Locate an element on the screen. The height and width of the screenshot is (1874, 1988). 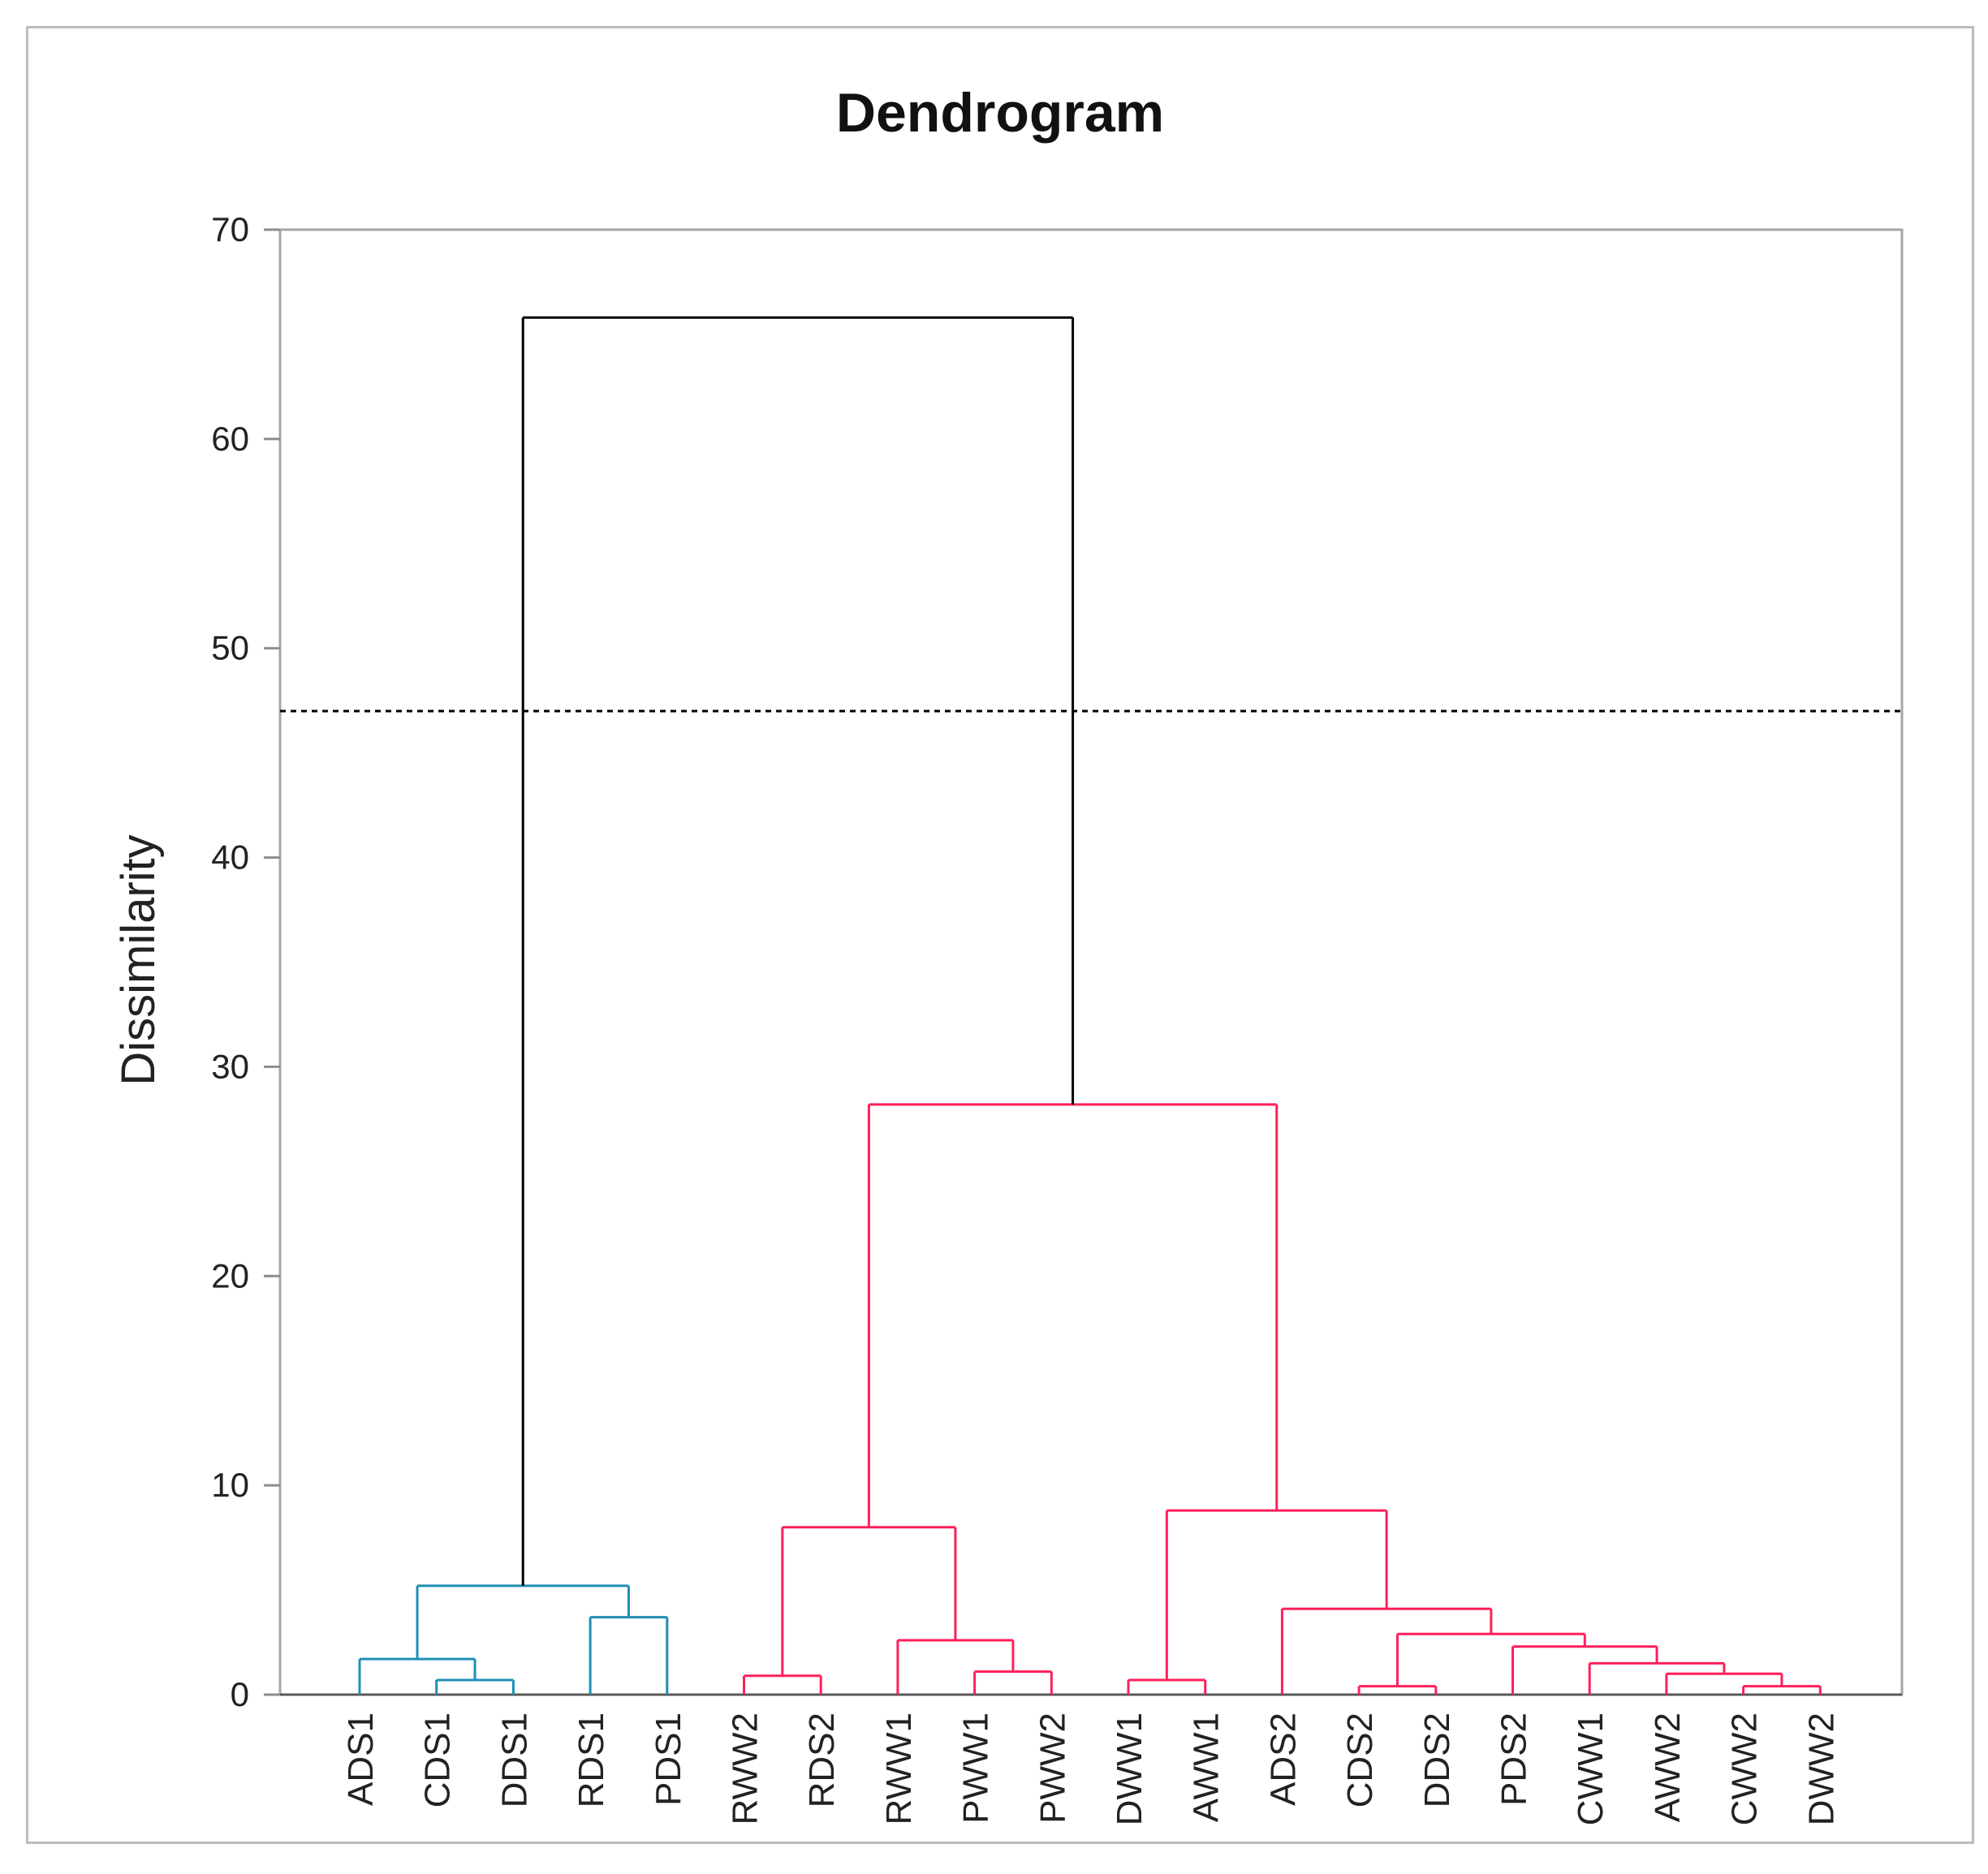
leaf-label: RWW2 is located at coordinates (745, 1768).